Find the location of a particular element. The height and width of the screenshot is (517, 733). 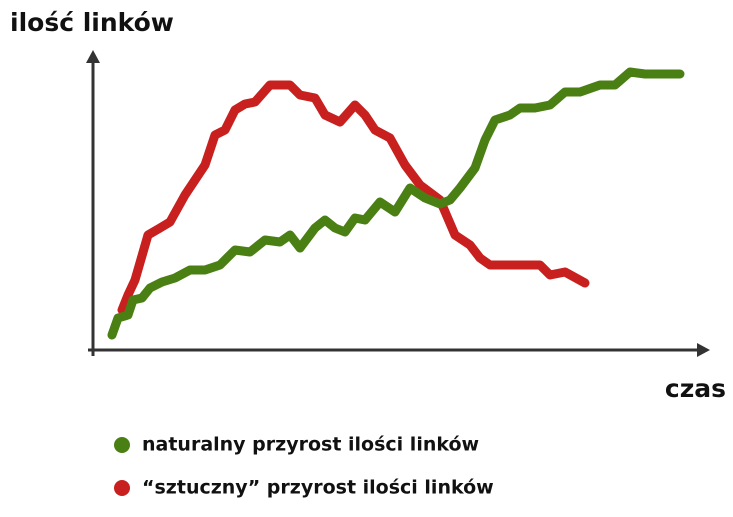

legend-label: naturalny przyrost ilości linków is located at coordinates (310, 445).